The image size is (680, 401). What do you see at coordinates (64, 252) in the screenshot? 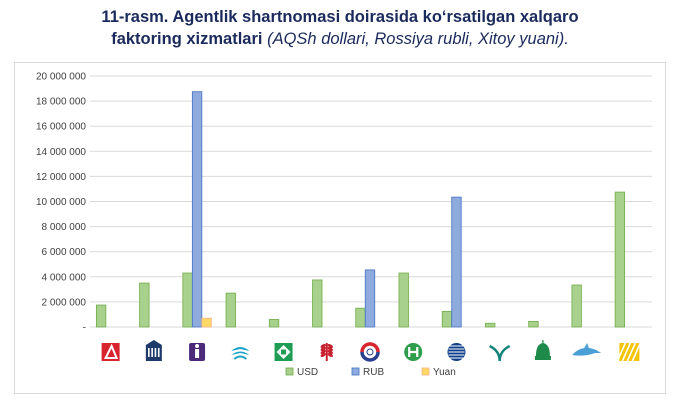
I see `y-tick-label: 6 000 000` at bounding box center [64, 252].